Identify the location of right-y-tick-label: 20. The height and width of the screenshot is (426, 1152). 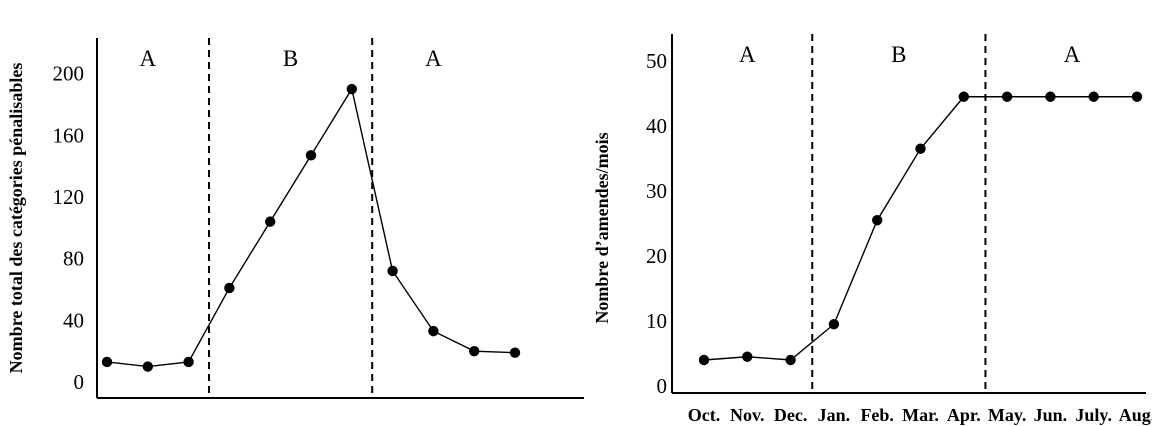
(656, 256).